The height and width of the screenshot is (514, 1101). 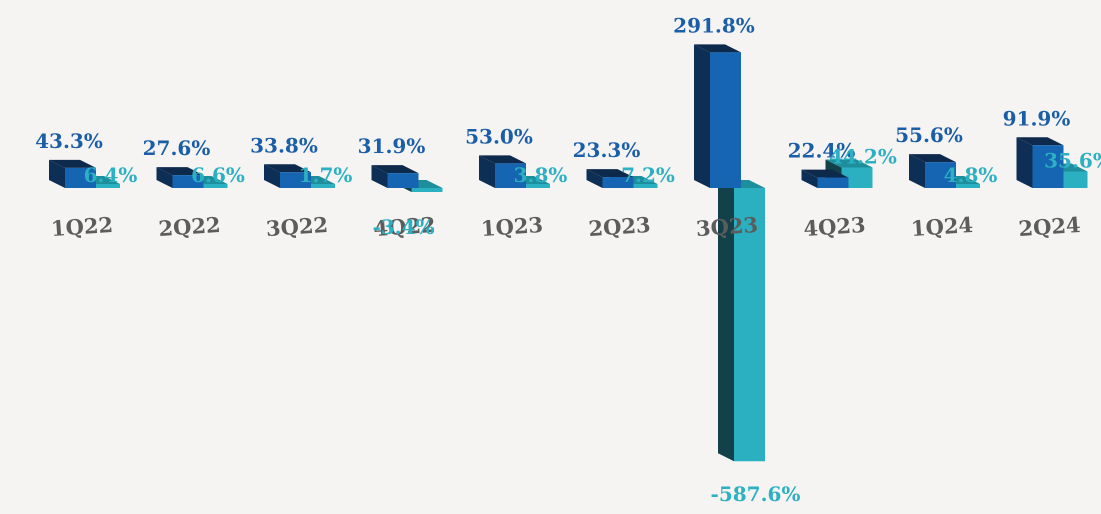 I want to click on x-tick-label: 3Q23, so click(x=727, y=226).